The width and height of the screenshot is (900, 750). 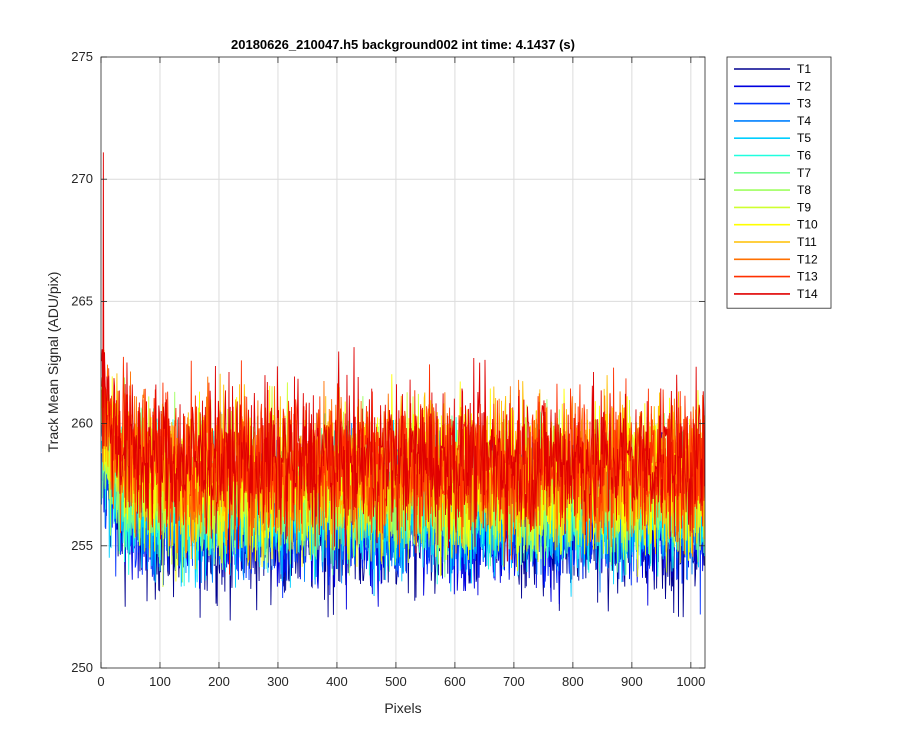 What do you see at coordinates (690, 681) in the screenshot?
I see `x-tick-label: 1000` at bounding box center [690, 681].